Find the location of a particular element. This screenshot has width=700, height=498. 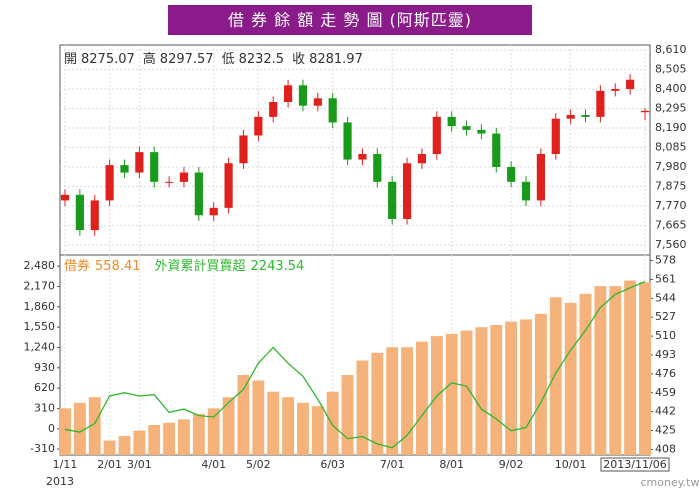

y2-tick-label: 561 is located at coordinates (665, 278).